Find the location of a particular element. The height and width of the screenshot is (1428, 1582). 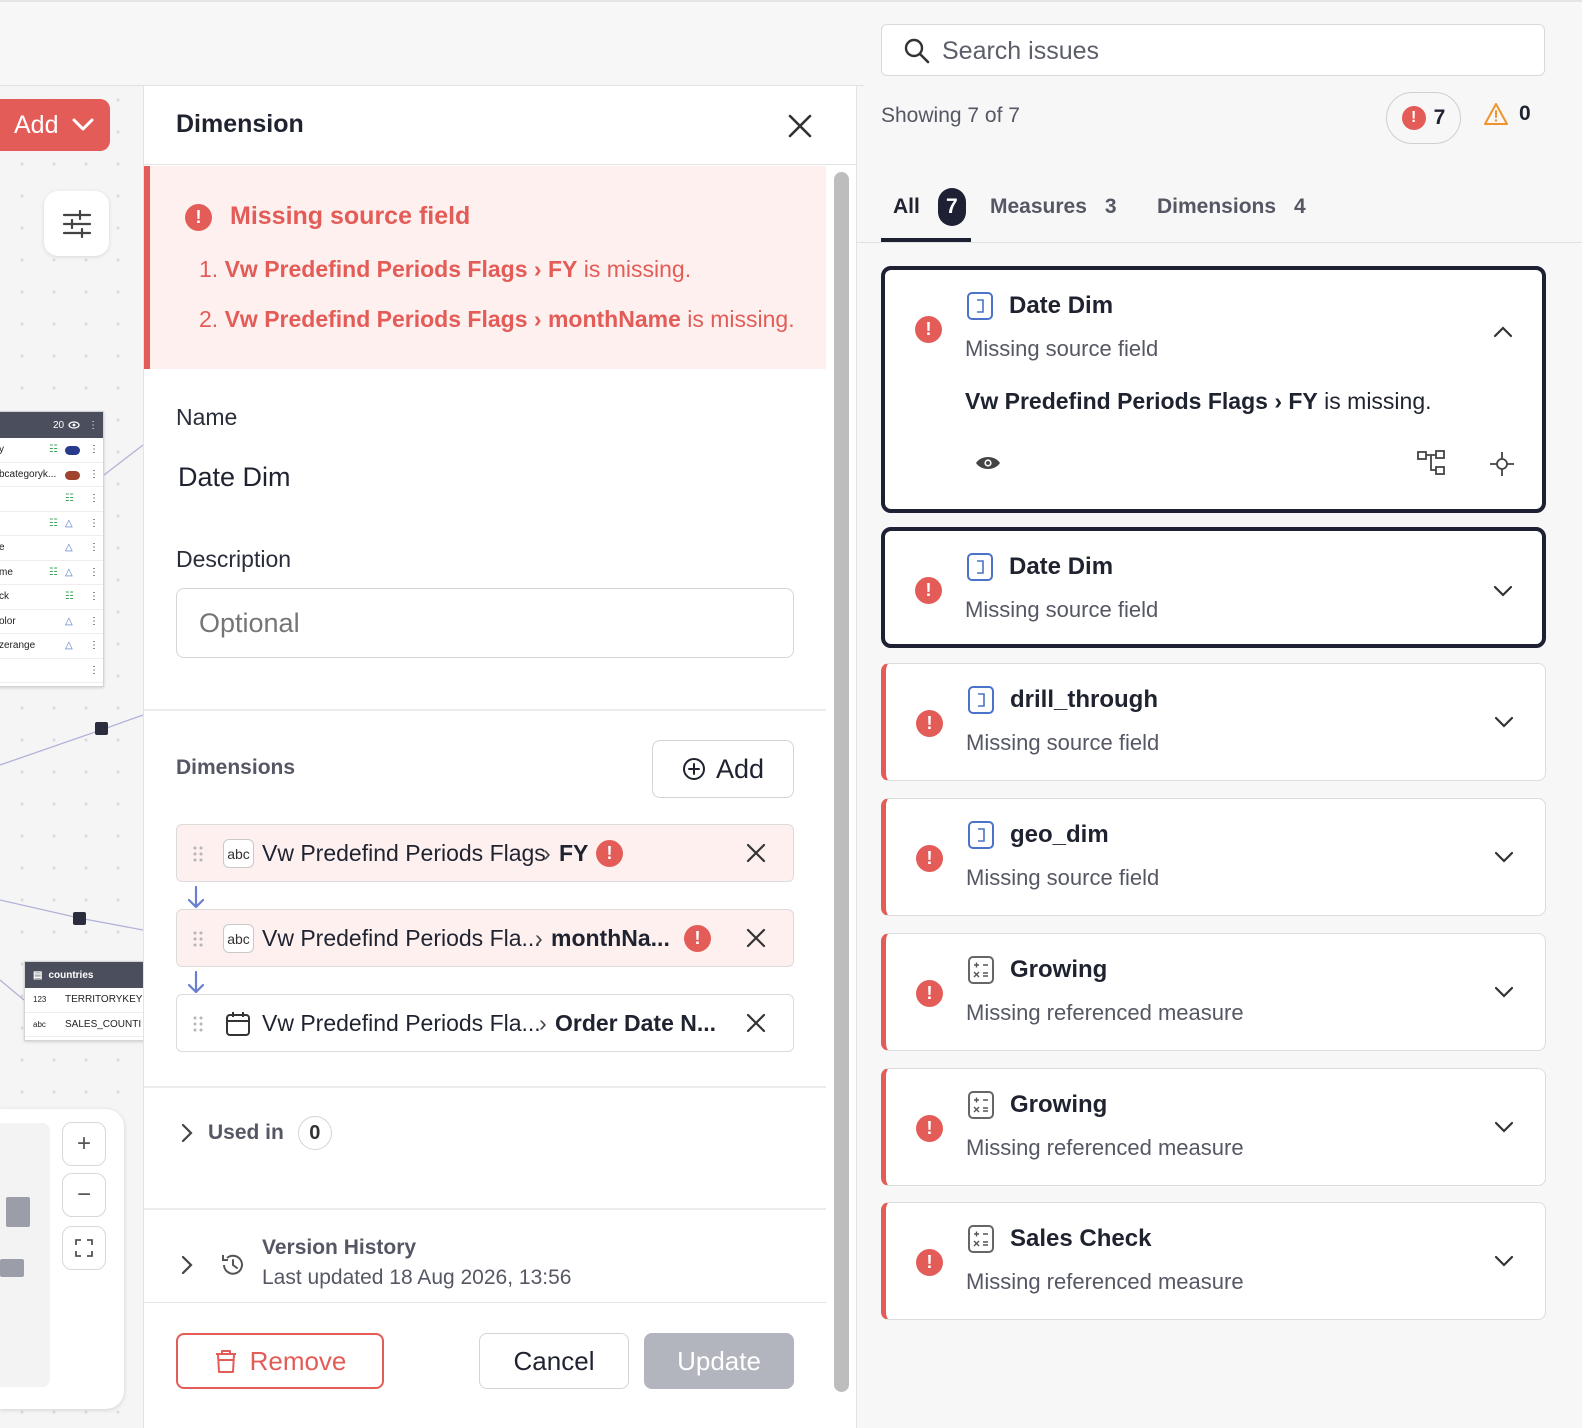

tab-all: All 7 is located at coordinates (929, 207).